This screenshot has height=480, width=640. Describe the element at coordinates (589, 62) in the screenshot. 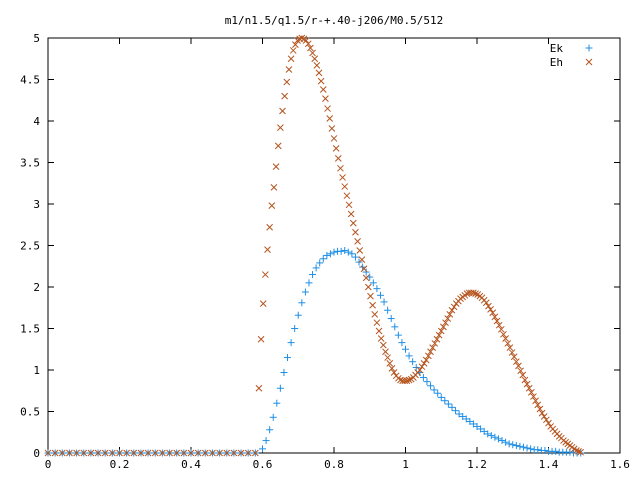

I see `legend-marker-eh` at that location.